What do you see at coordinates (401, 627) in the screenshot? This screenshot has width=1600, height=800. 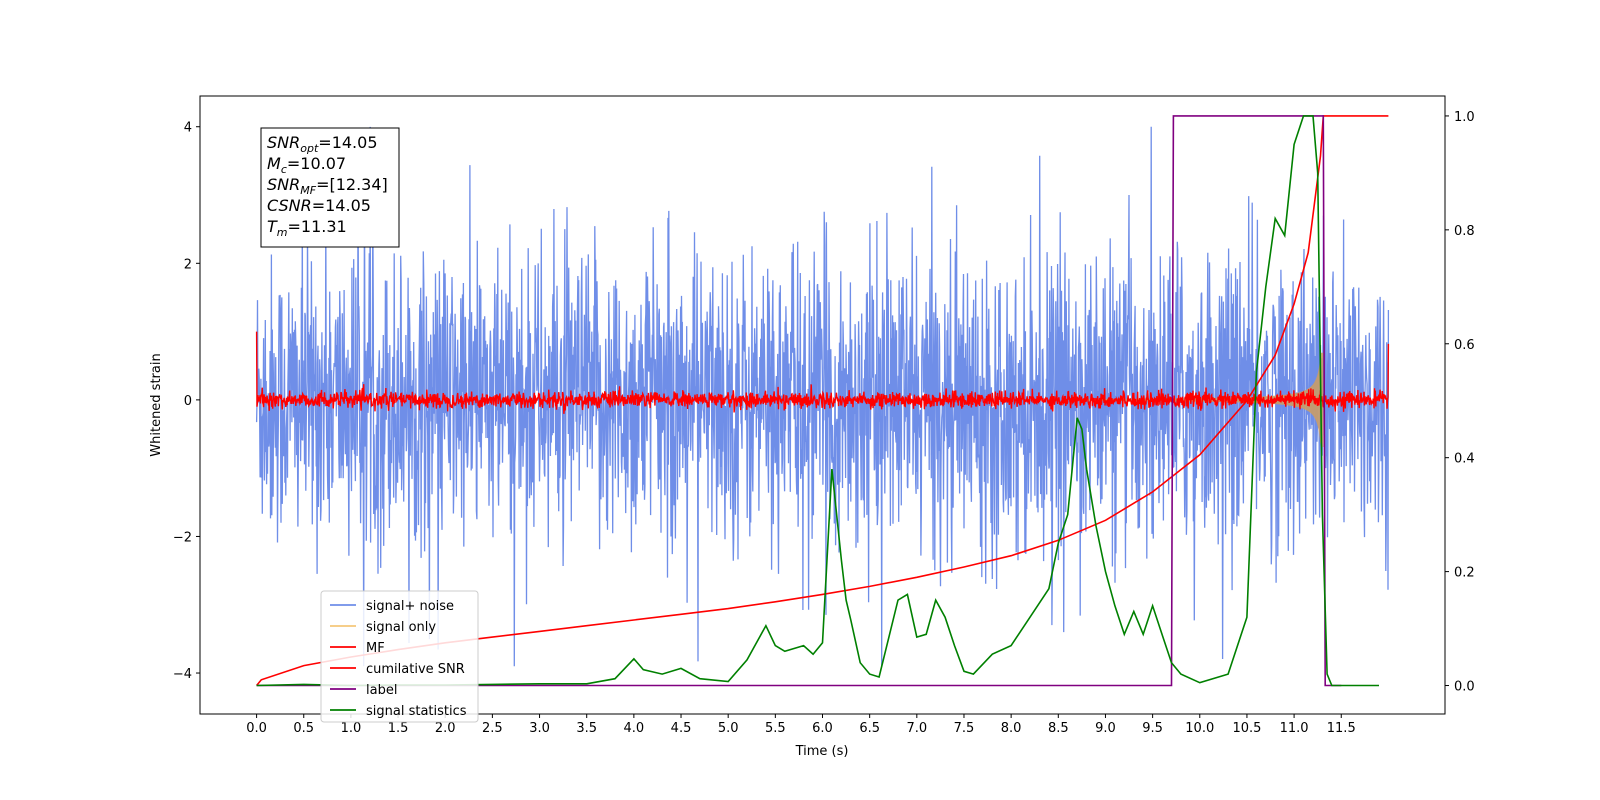 I see `legend-label: signal only` at bounding box center [401, 627].